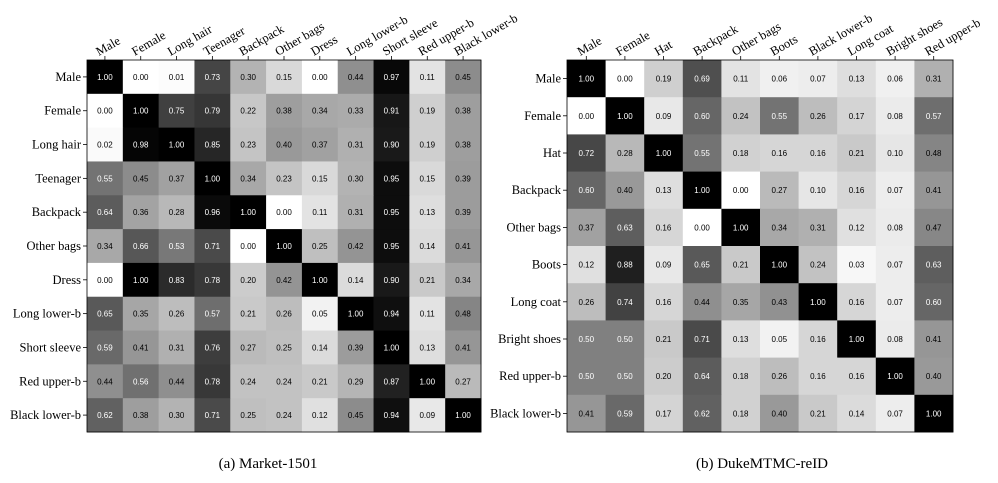  I want to click on cell-black-lower-b-female, so click(625, 413).